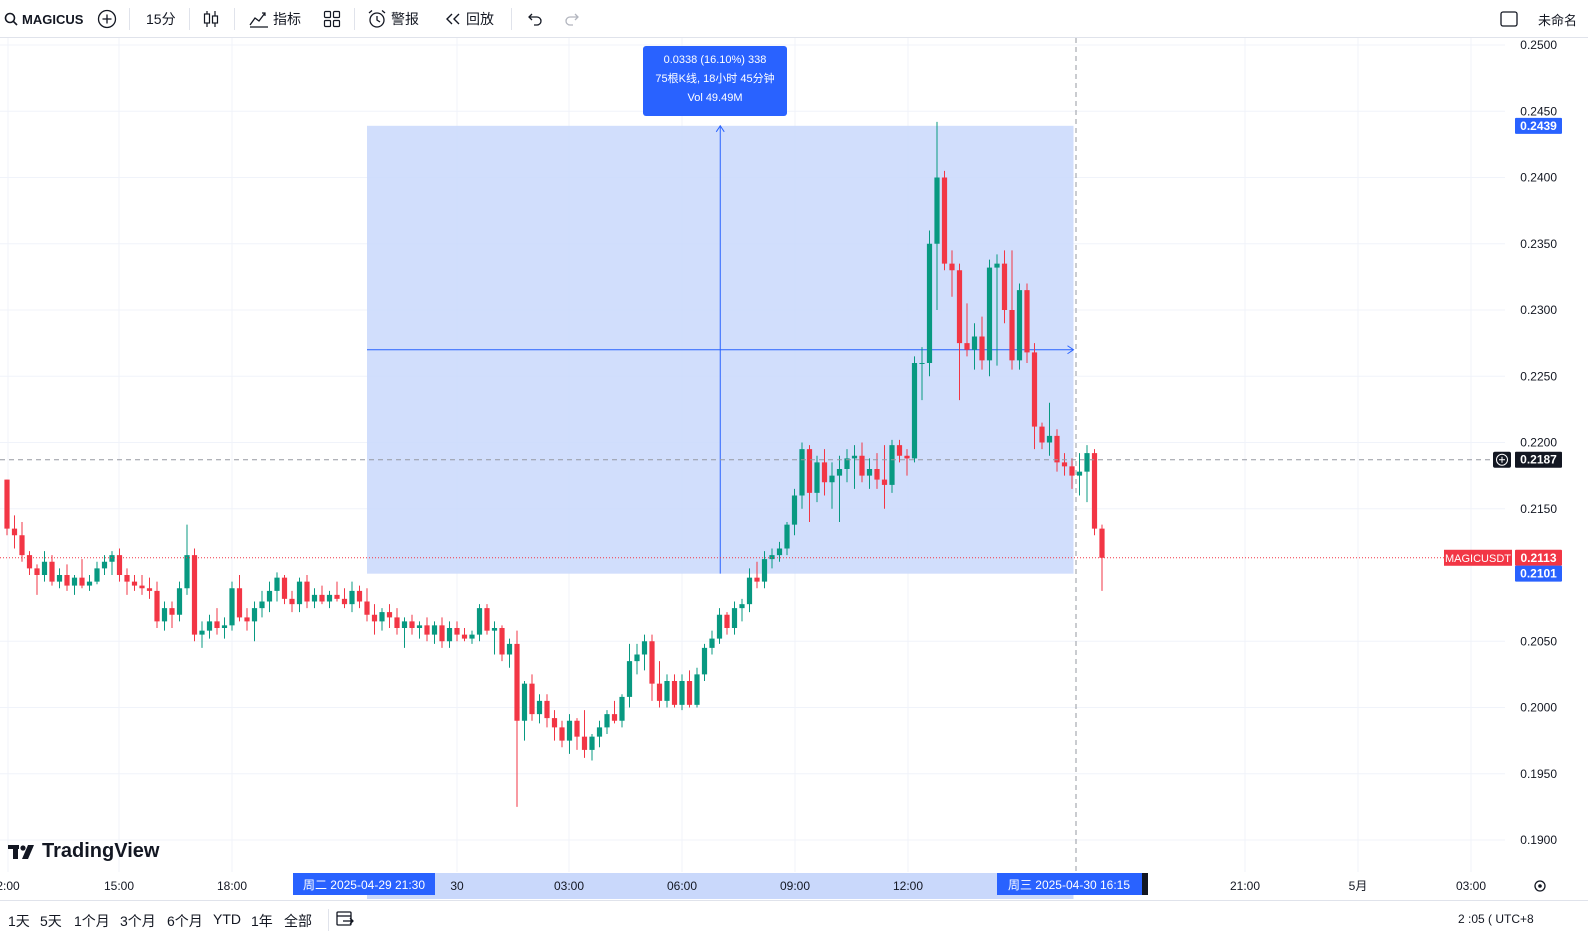  I want to click on fullscreen-button, so click(1509, 19).